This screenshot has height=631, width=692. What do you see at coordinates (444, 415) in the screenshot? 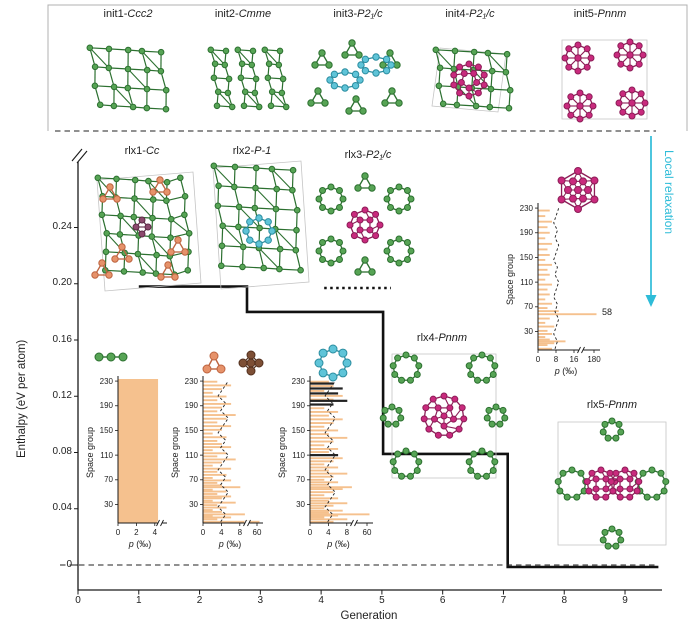
I see `structure-rlx4` at bounding box center [444, 415].